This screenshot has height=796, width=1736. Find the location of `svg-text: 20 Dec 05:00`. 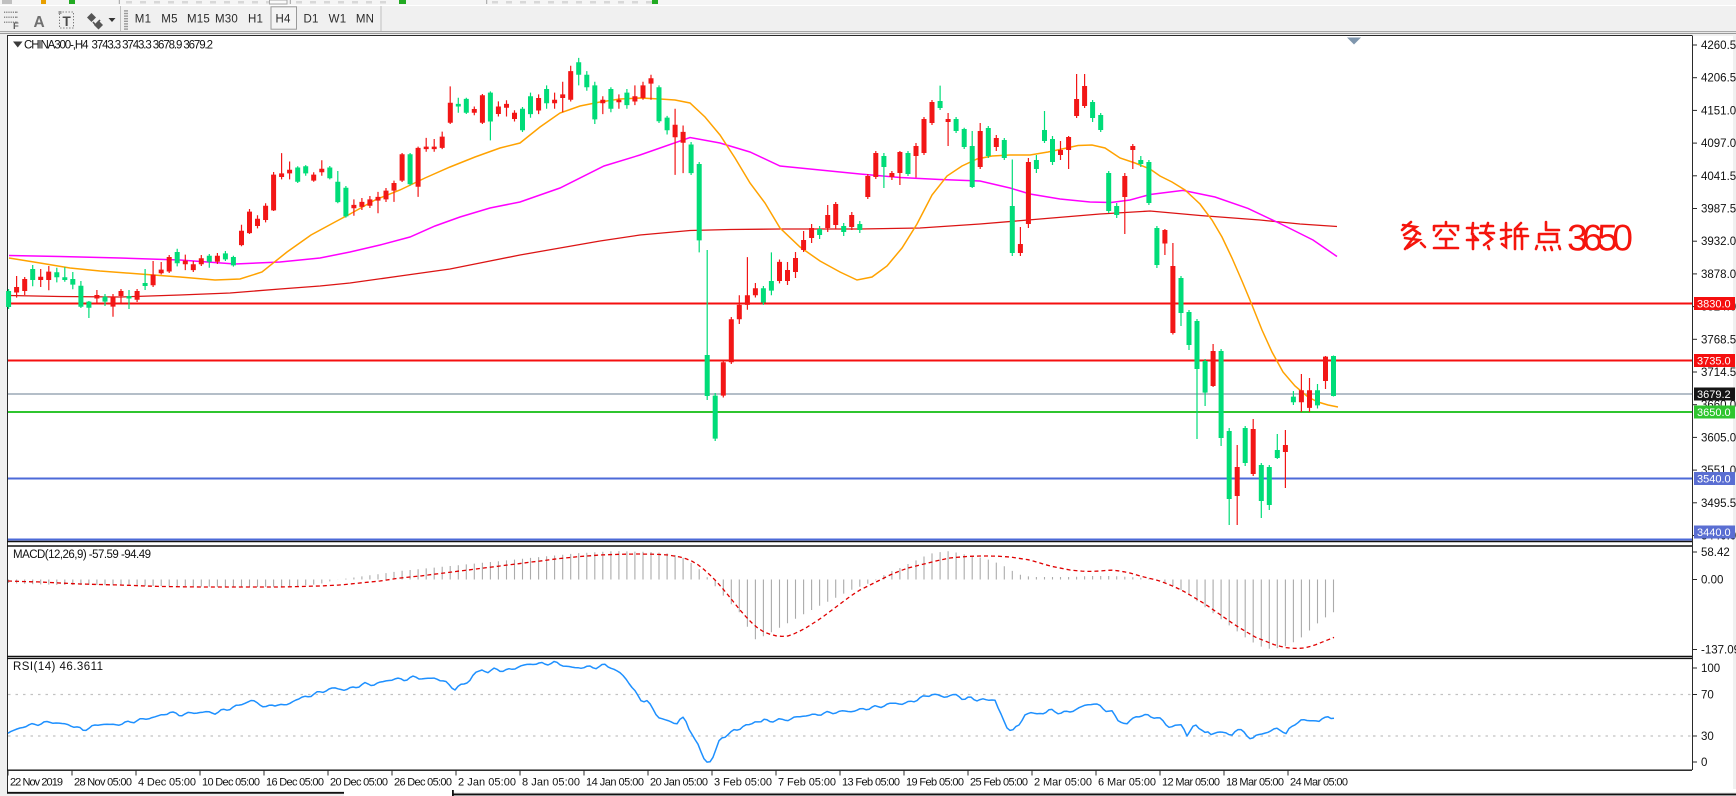

svg-text: 20 Dec 05:00 is located at coordinates (359, 783).